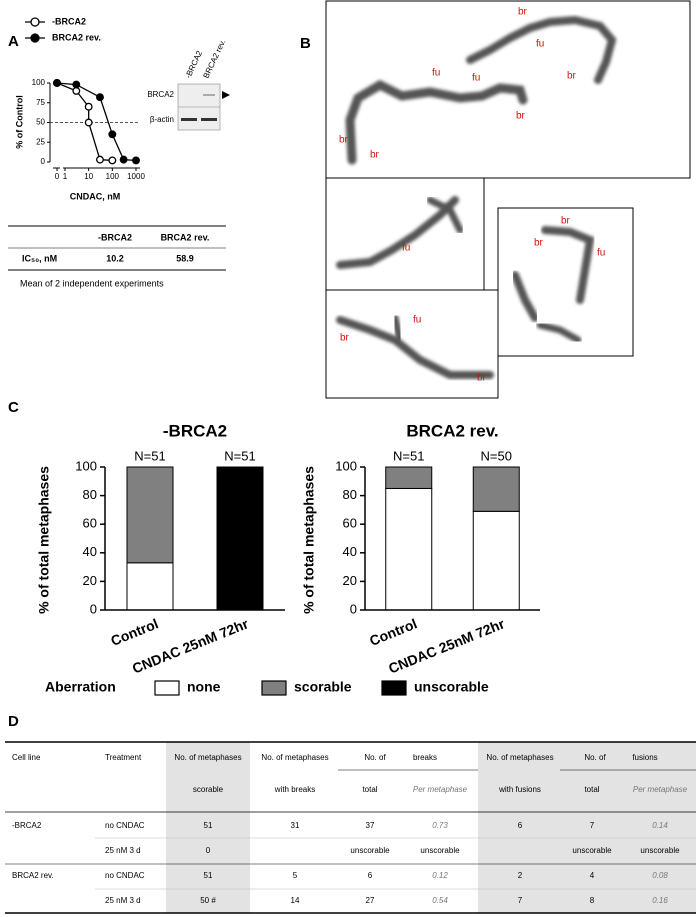 The width and height of the screenshot is (696, 917). Describe the element at coordinates (323, 687) in the screenshot. I see `legend-label: scorable` at that location.